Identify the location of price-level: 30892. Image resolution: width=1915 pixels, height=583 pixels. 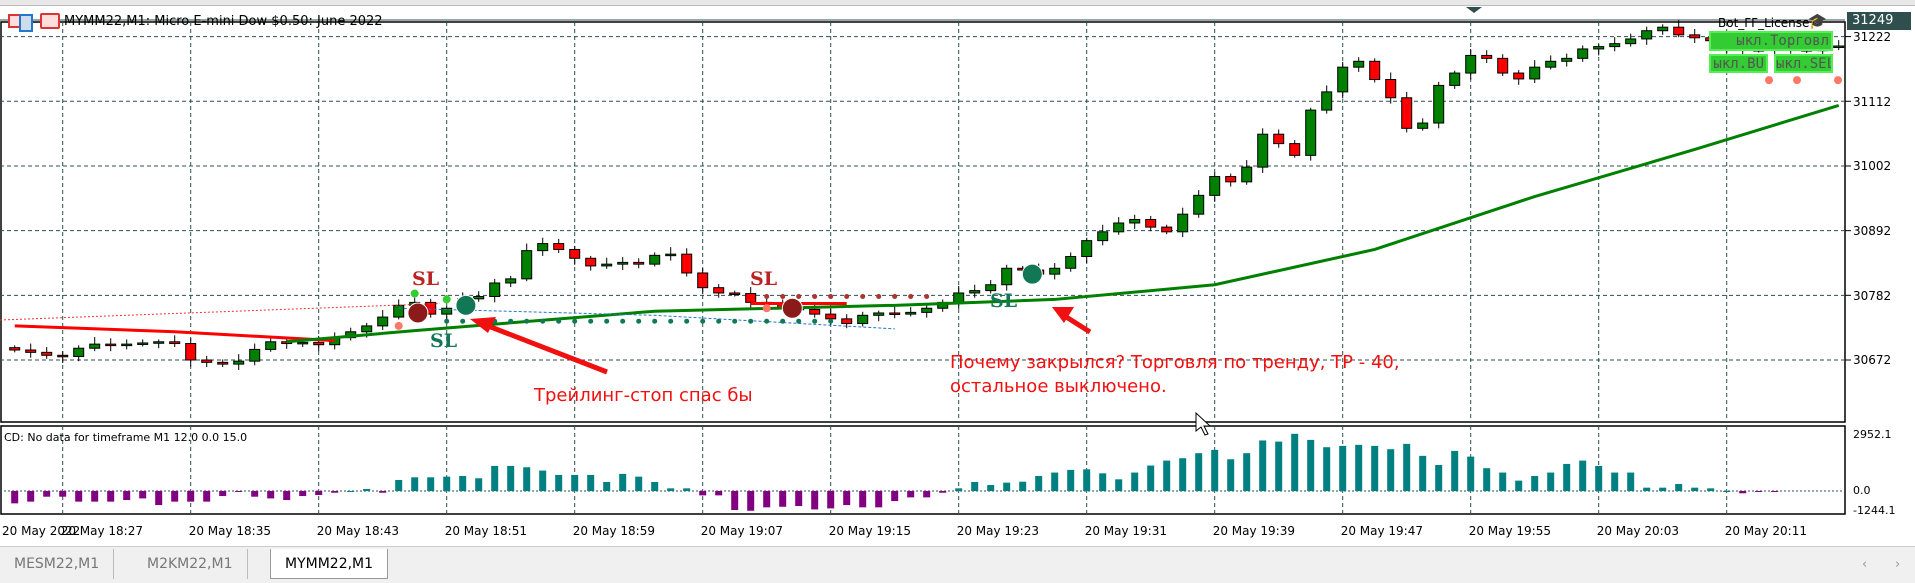
(1872, 231).